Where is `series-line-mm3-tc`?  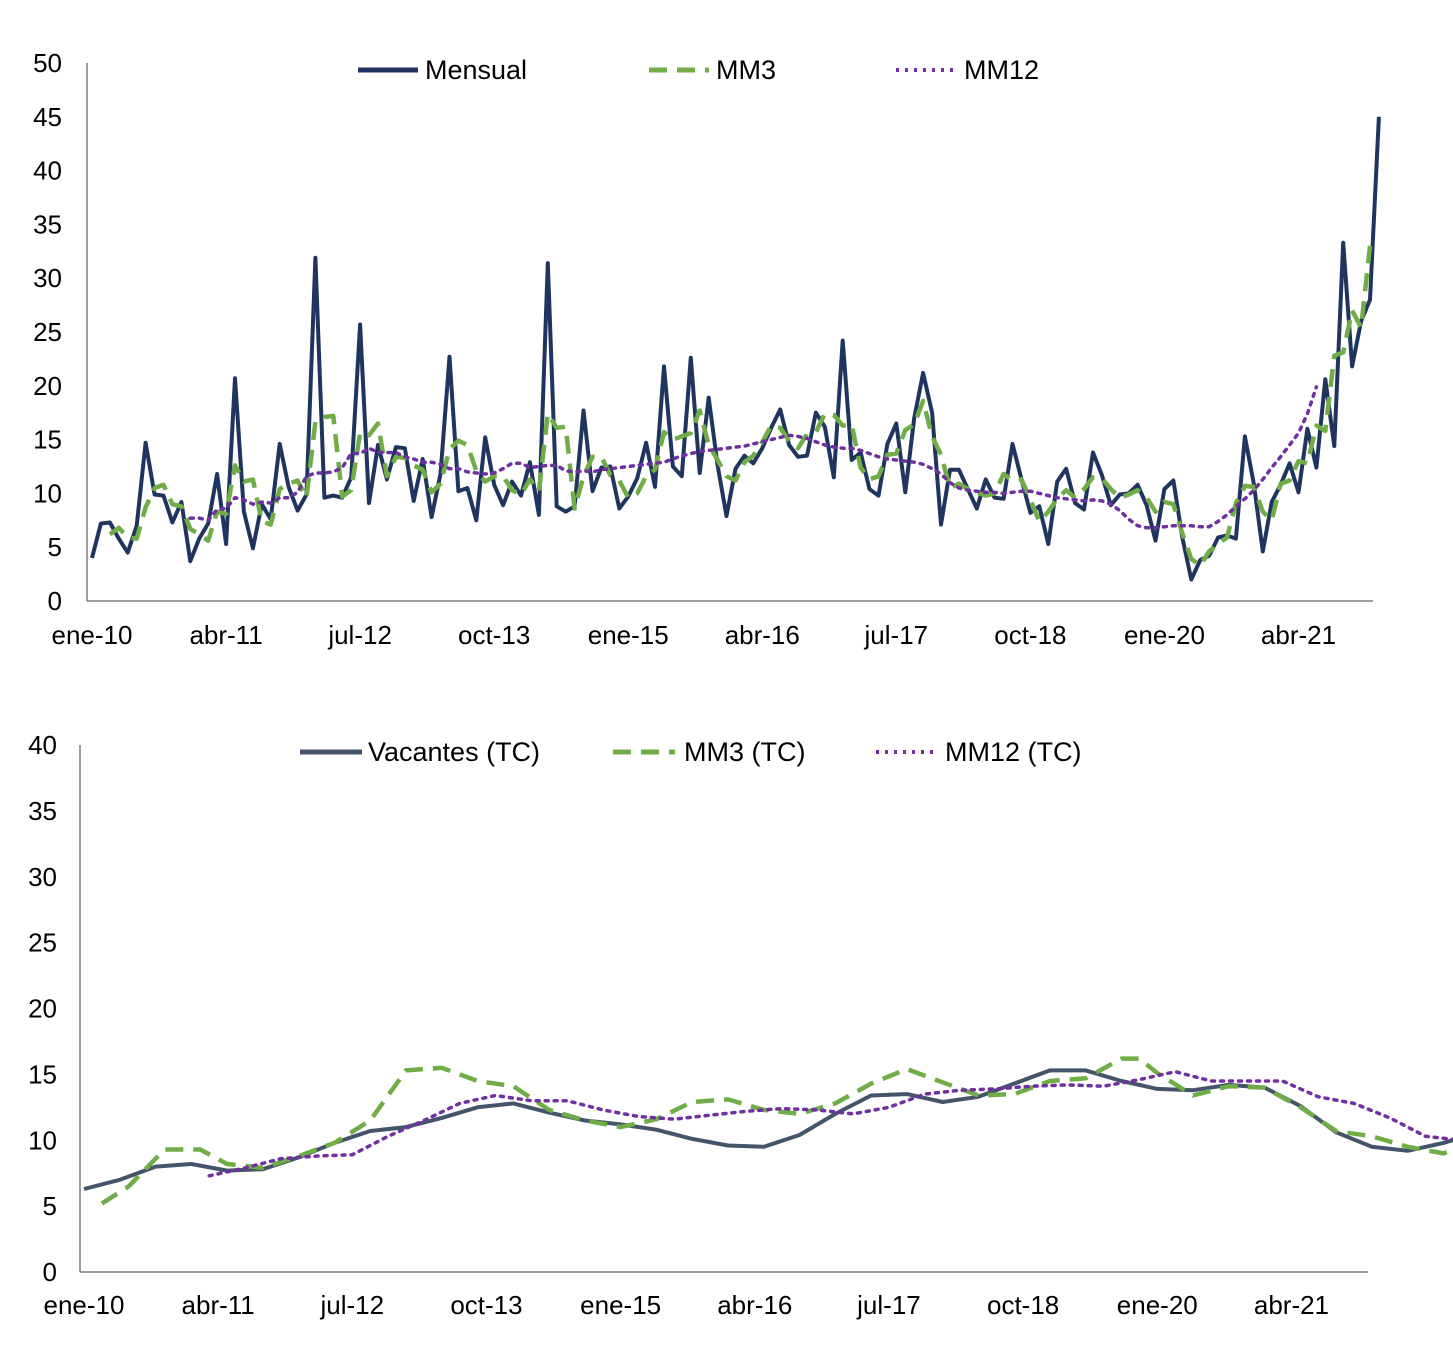 series-line-mm3-tc is located at coordinates (776, 1131).